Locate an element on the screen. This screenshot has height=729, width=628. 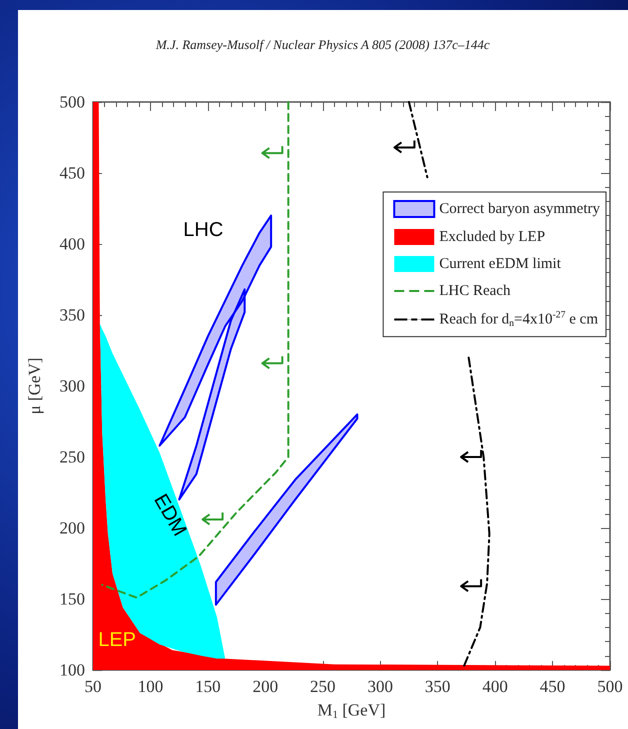
legend-label: Correct baryon asymmetry is located at coordinates (519, 209).